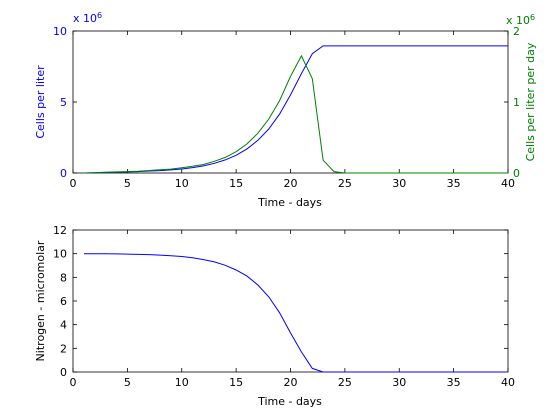  What do you see at coordinates (85, 18) in the screenshot?
I see `top-left-exponent-base: x 10` at bounding box center [85, 18].